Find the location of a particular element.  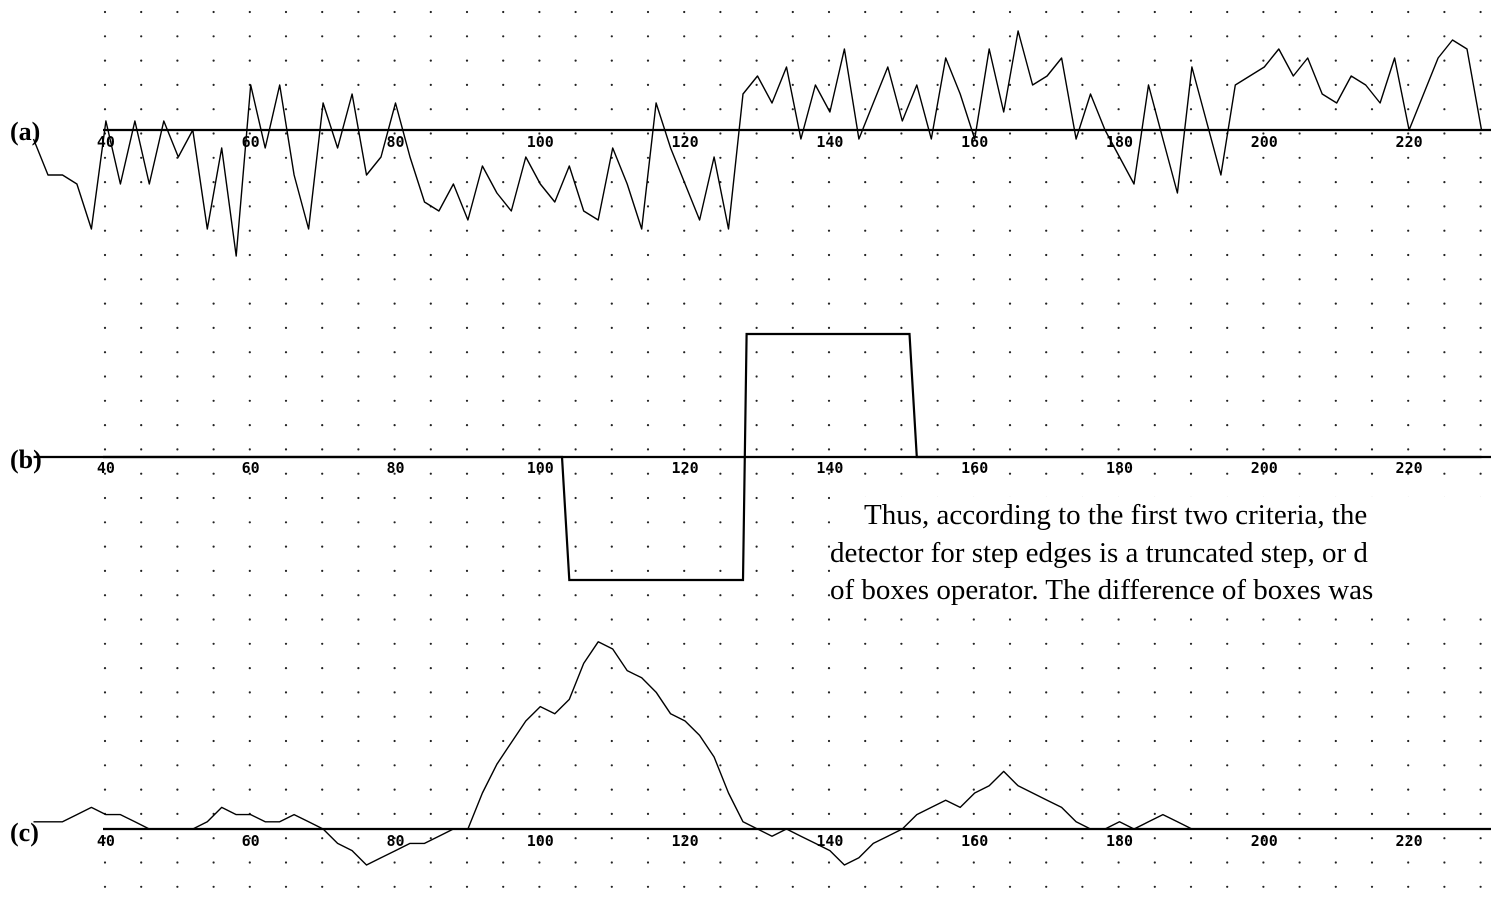

tick-label-c-120: 120 is located at coordinates (685, 841).